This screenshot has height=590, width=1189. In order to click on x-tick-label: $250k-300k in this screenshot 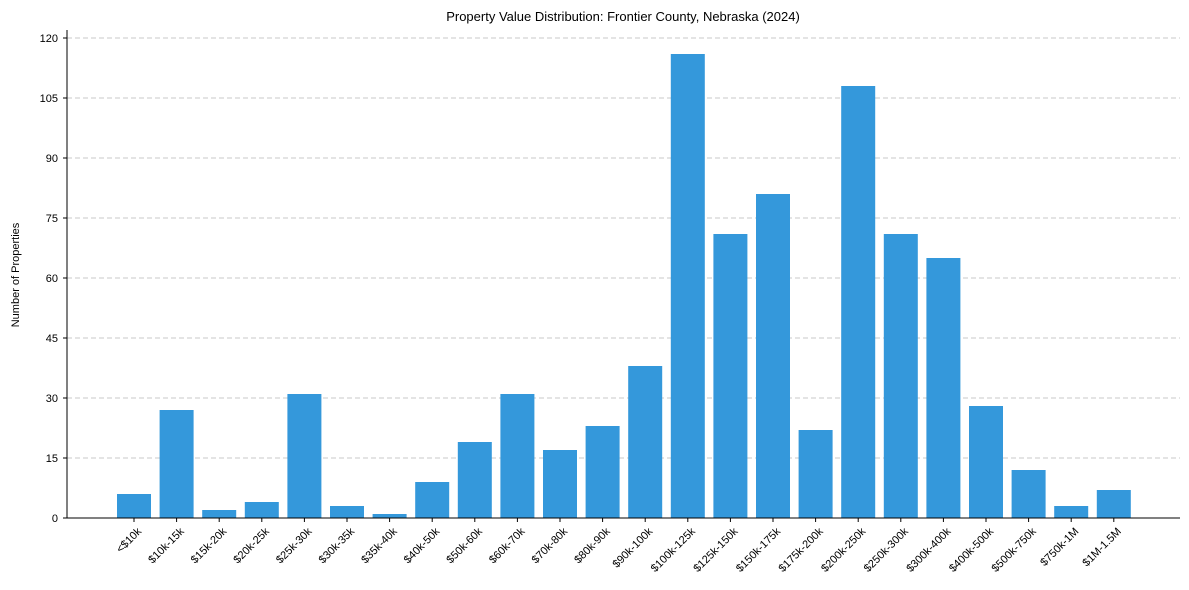, I will do `click(886, 549)`.